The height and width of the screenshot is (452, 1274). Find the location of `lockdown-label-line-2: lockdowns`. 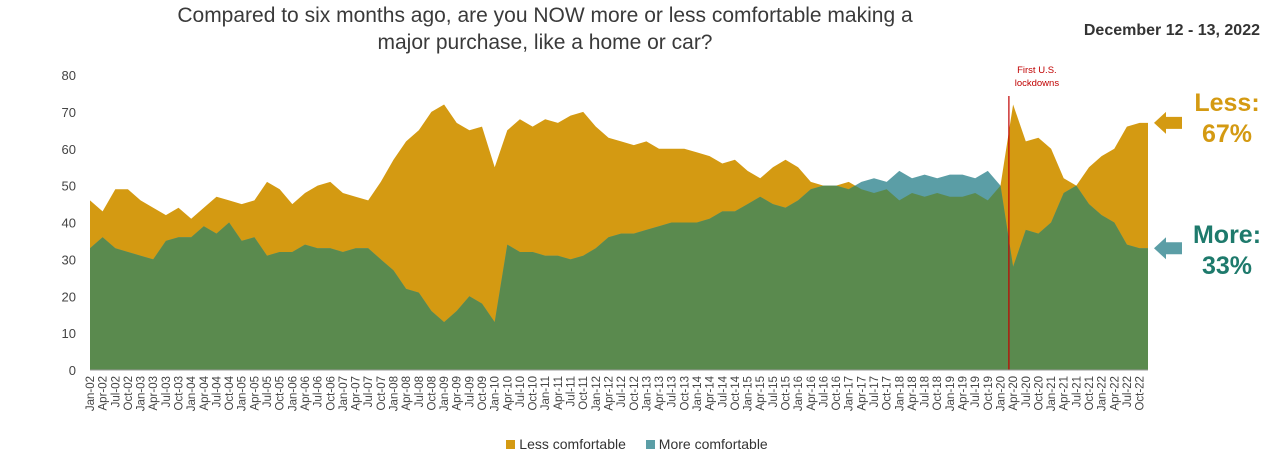

lockdown-label-line-2: lockdowns is located at coordinates (1037, 83).